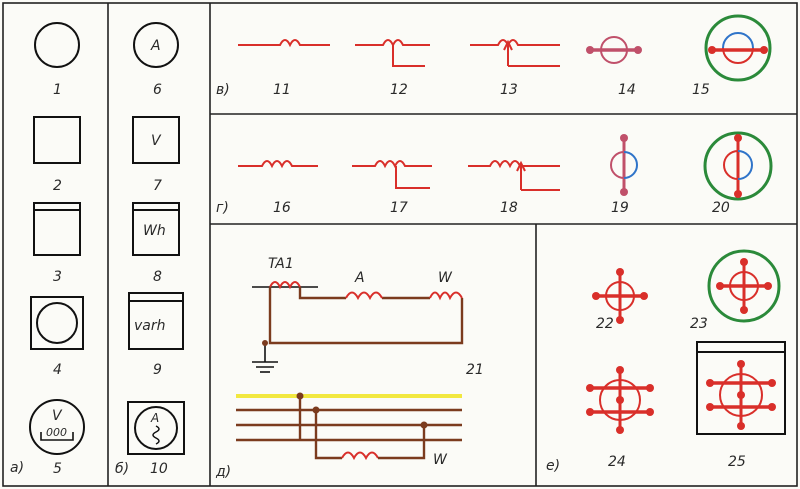 This screenshot has width=800, height=489. What do you see at coordinates (701, 90) in the screenshot?
I see `label-15: 15` at bounding box center [701, 90].